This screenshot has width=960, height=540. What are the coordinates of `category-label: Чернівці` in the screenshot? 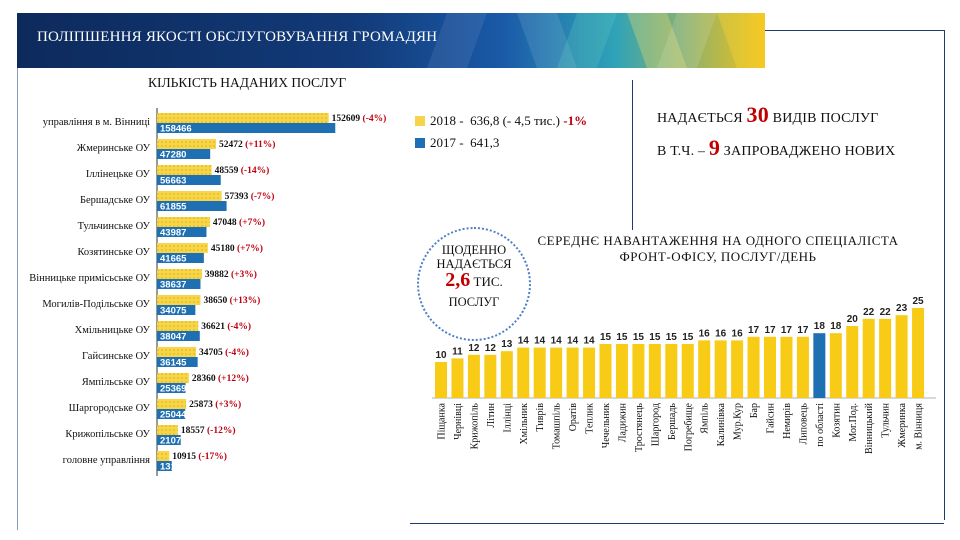 It's located at (458, 421).